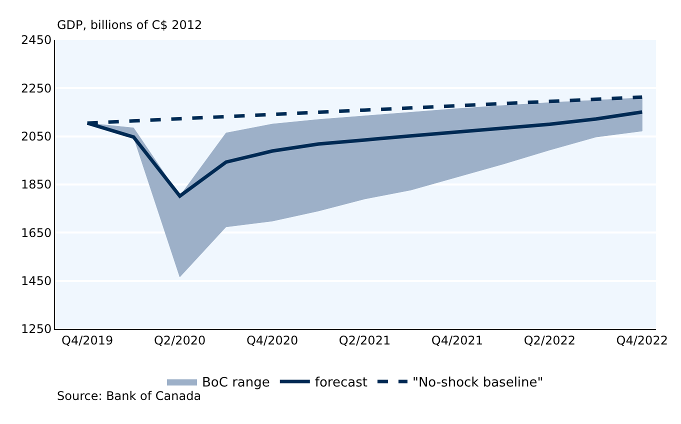 This screenshot has width=681, height=424. I want to click on x-tick-label: Q2/2020, so click(180, 340).